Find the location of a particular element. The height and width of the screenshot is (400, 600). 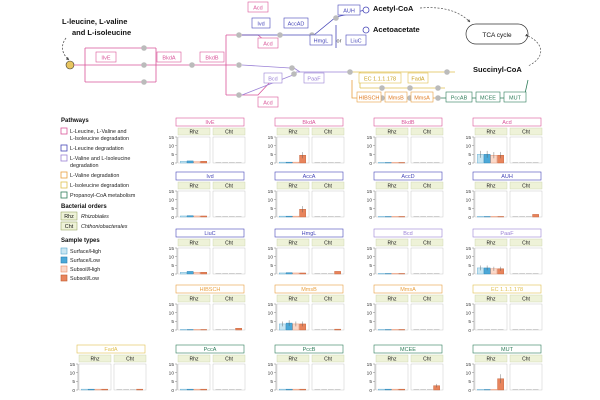

legend-pathway-label: L-Valine and L-Isoleucine is located at coordinates (100, 159).